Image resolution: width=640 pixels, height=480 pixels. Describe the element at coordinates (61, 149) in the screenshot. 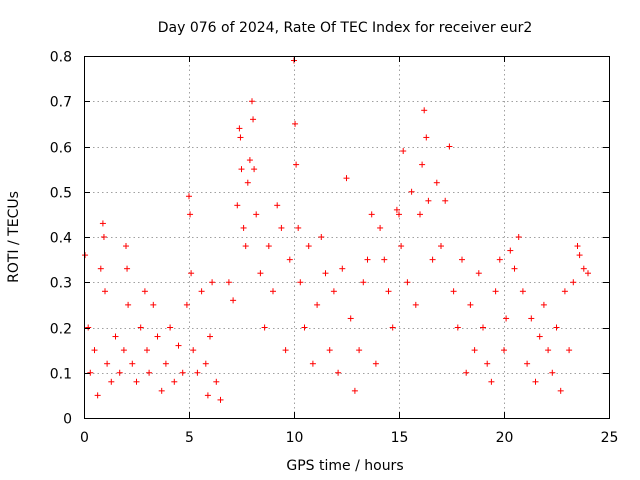

I see `y-tick-label: 0.6` at that location.